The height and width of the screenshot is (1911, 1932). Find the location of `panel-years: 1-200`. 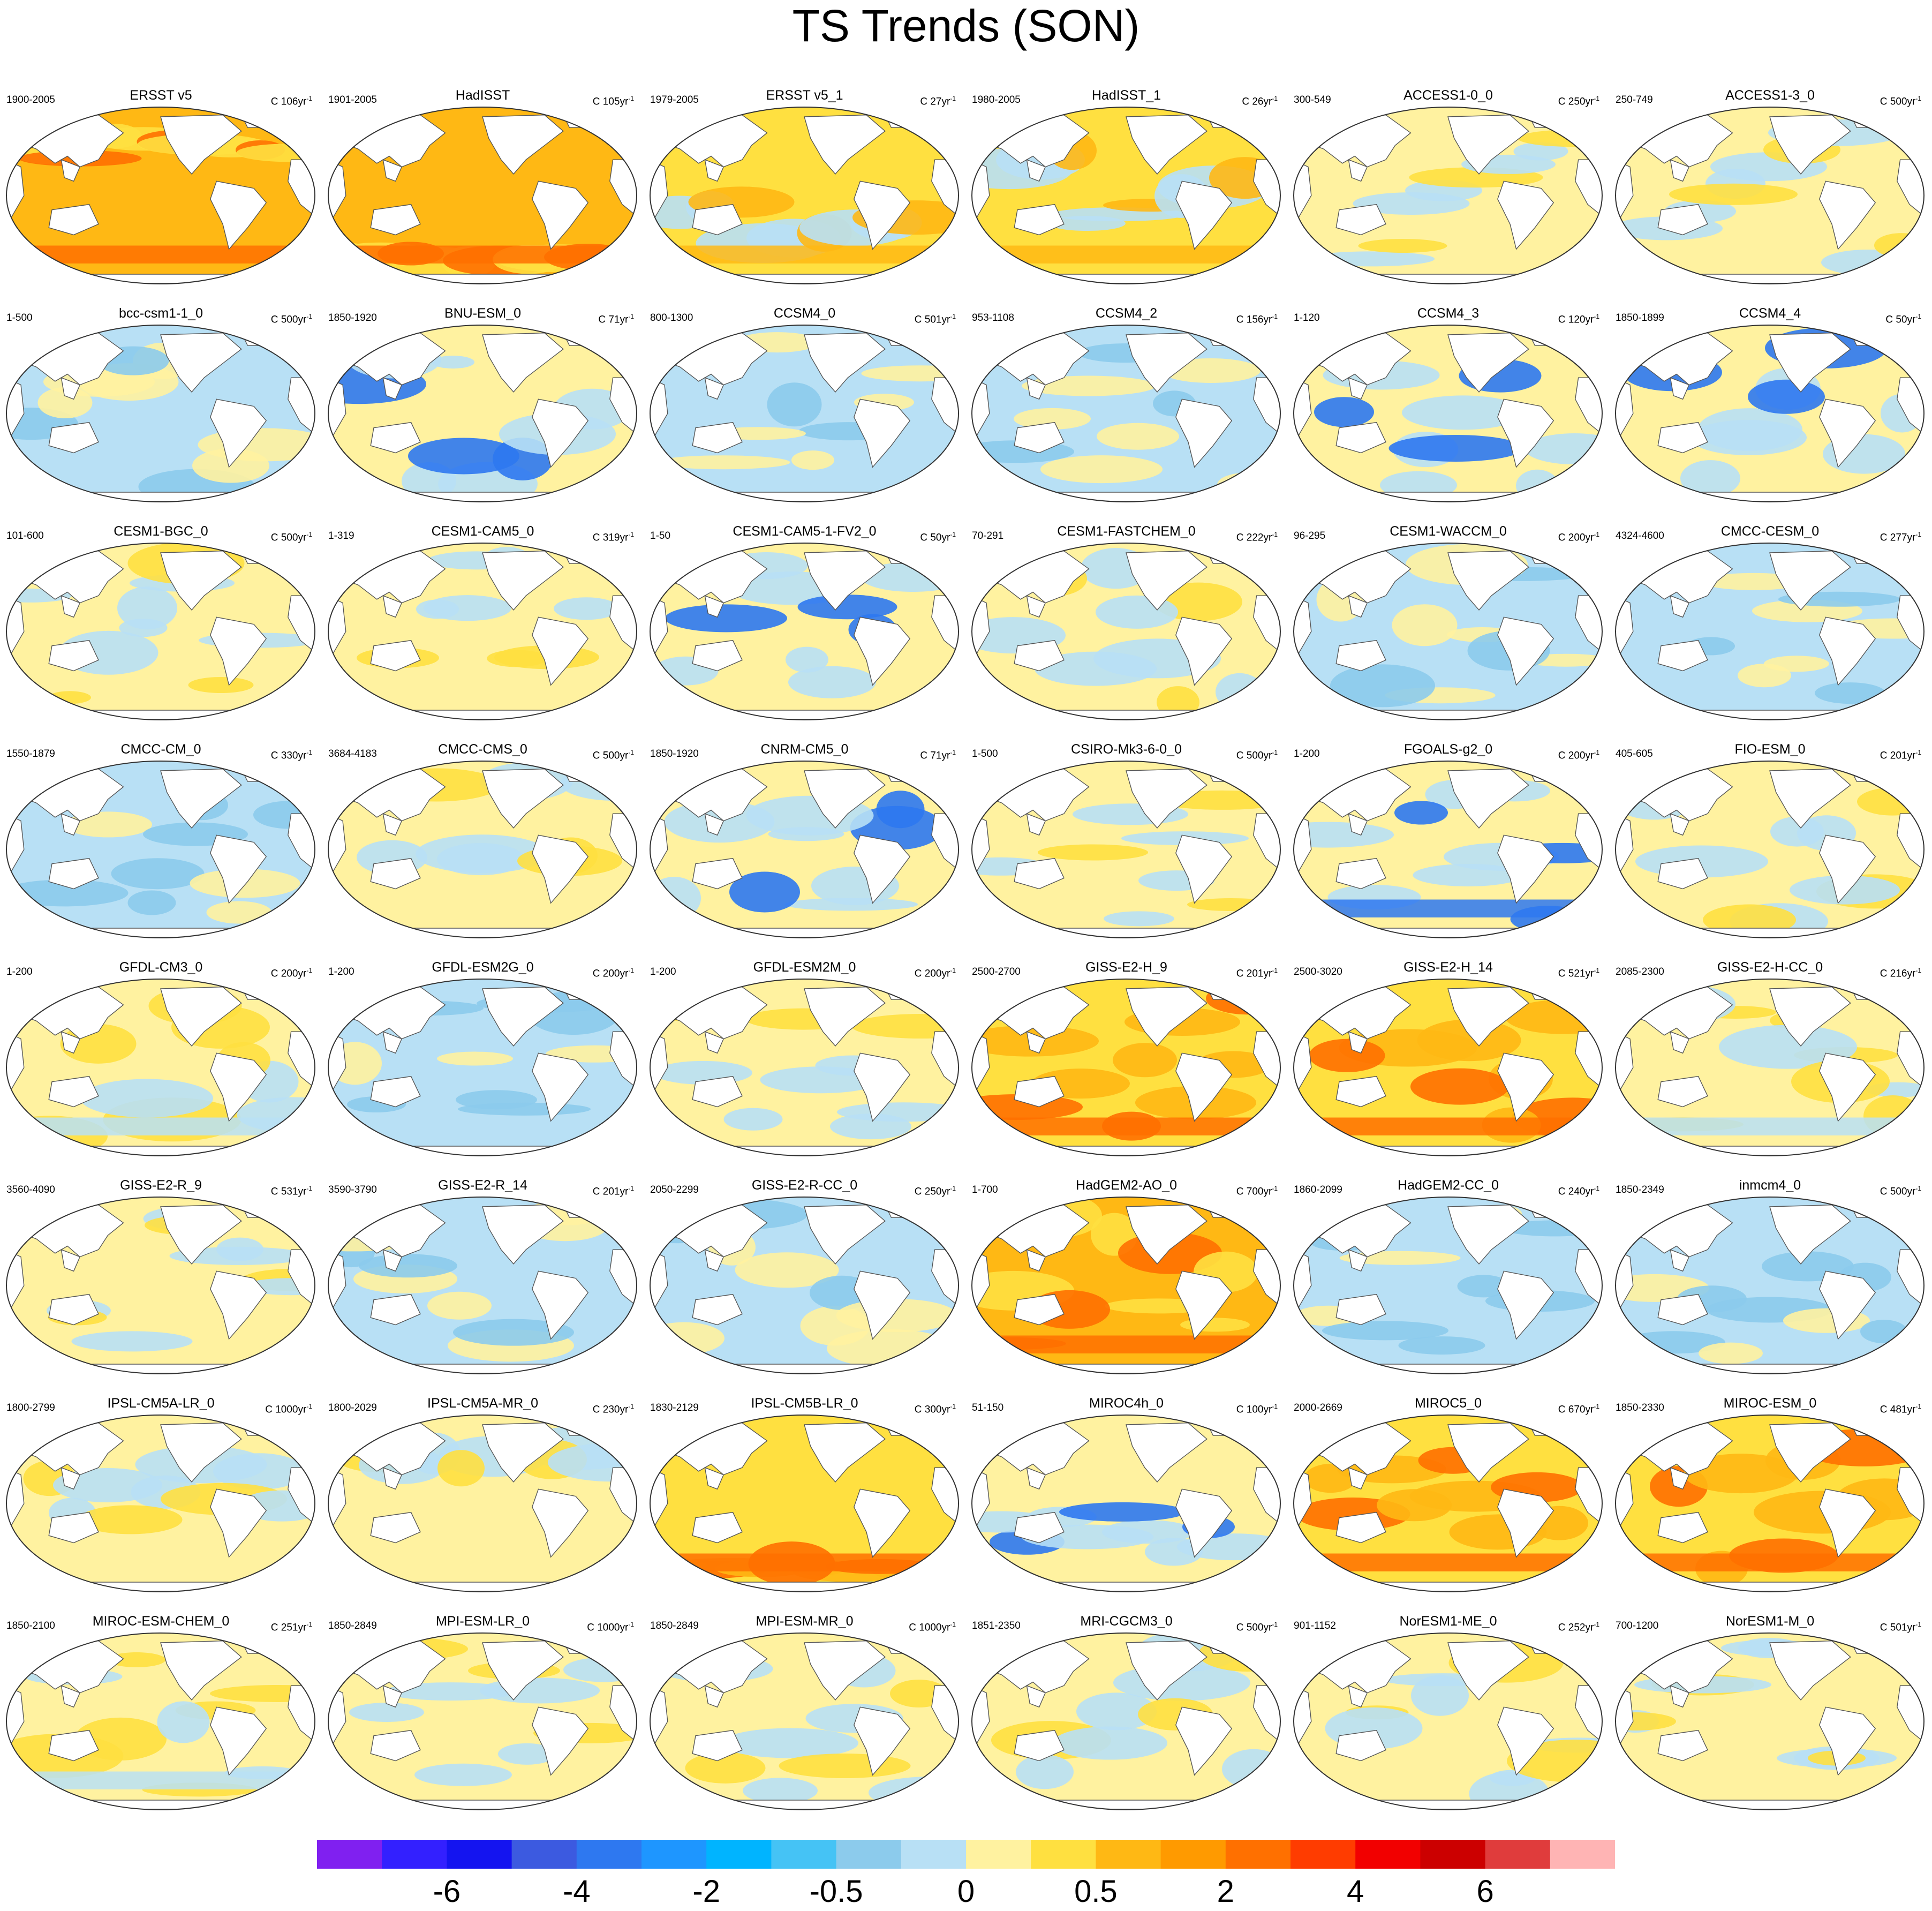

panel-years: 1-200 is located at coordinates (19, 972).